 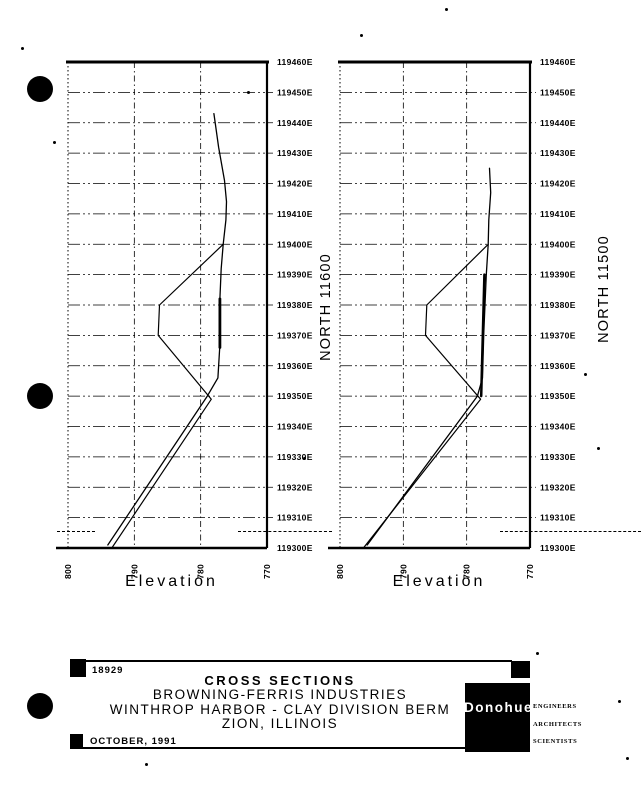 I want to click on donohue-logo-box, so click(x=497, y=717).